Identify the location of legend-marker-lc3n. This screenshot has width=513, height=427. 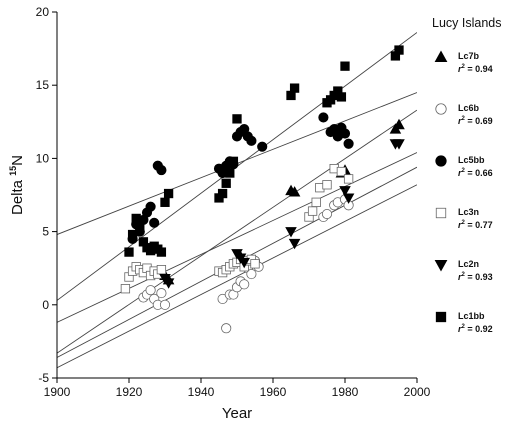
(441, 213).